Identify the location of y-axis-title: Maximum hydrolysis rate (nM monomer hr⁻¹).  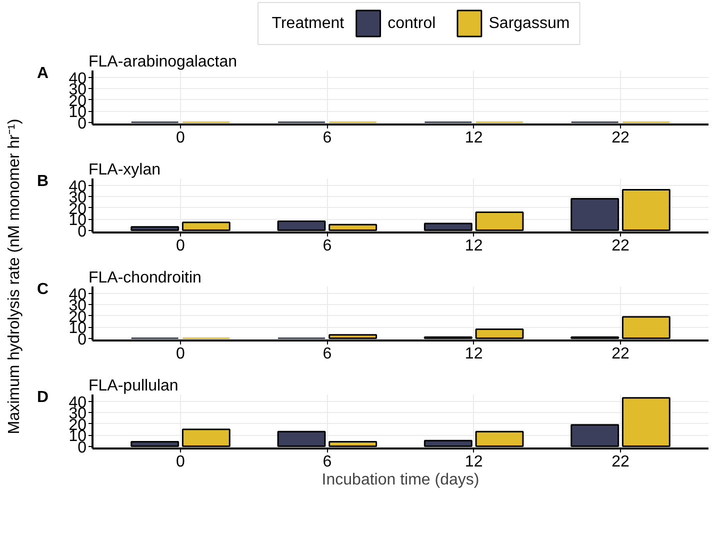
(14, 276).